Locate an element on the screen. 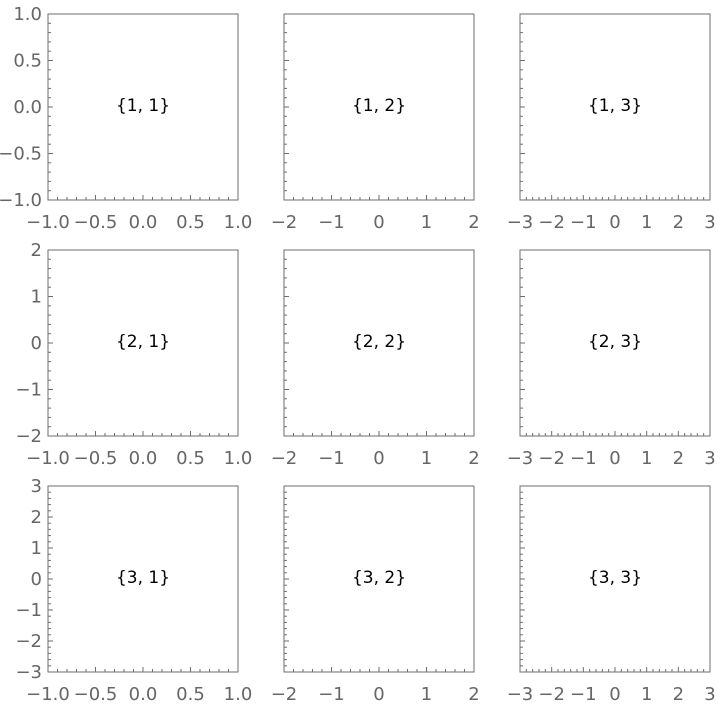 The height and width of the screenshot is (712, 720). panel-label: {1, 1} is located at coordinates (143, 106).